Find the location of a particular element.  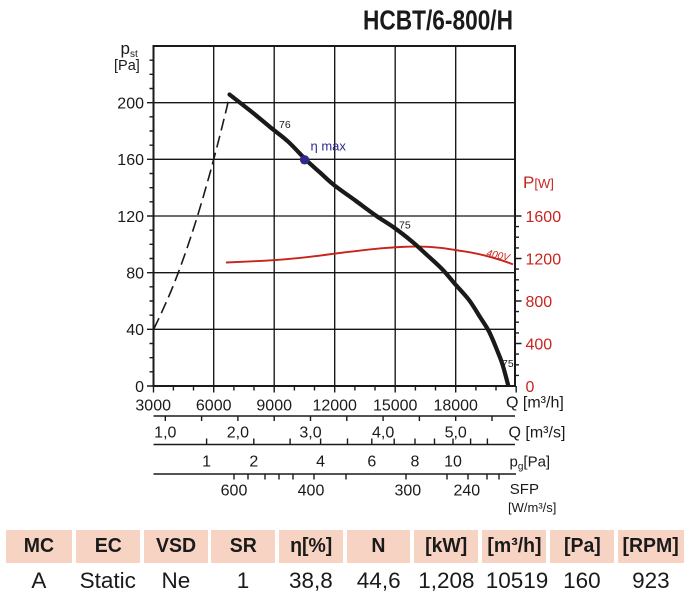

svg-text: 2 is located at coordinates (253, 462).